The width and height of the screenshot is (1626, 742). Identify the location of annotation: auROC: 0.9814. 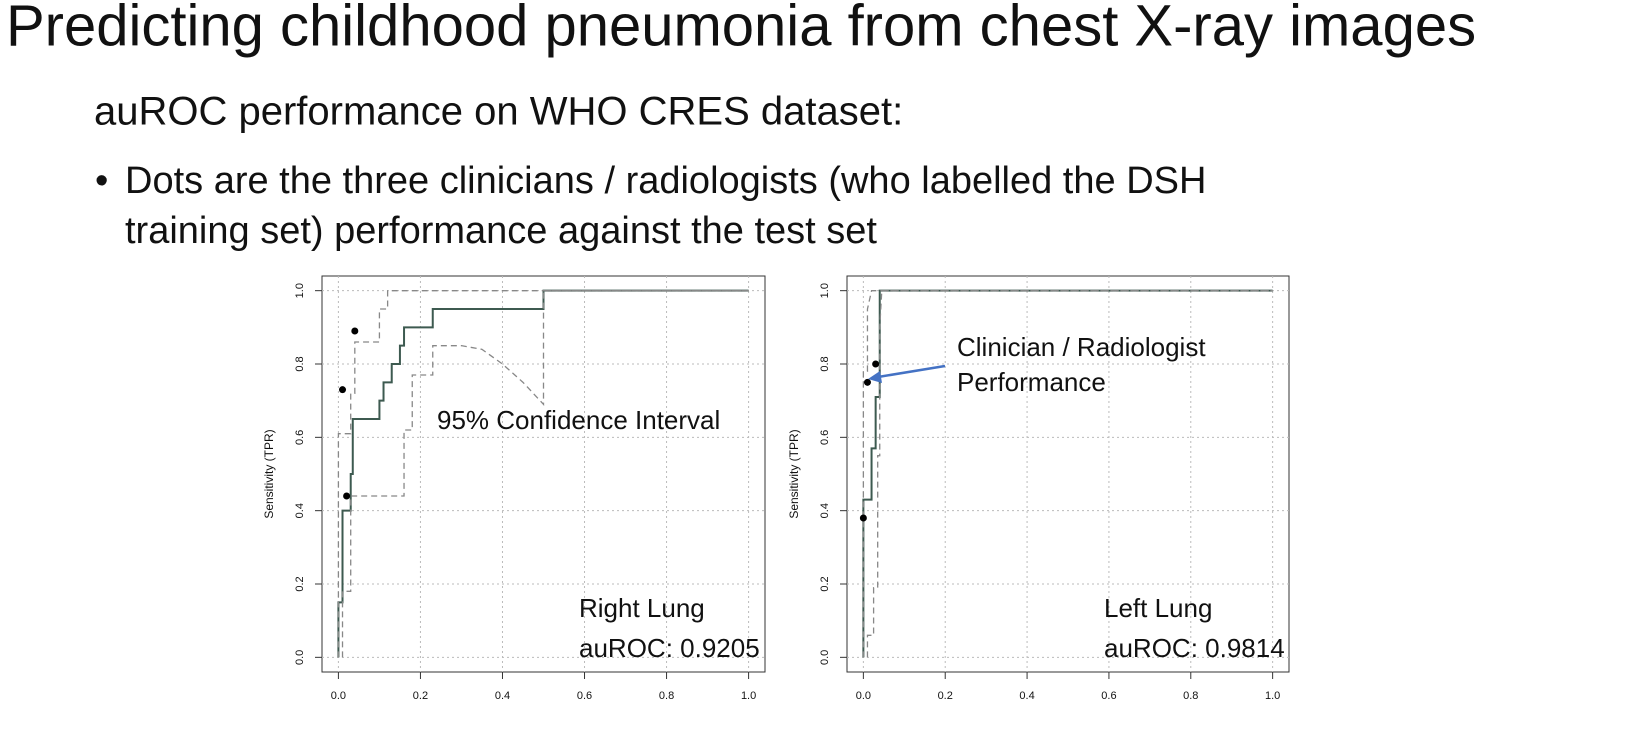
(1194, 648).